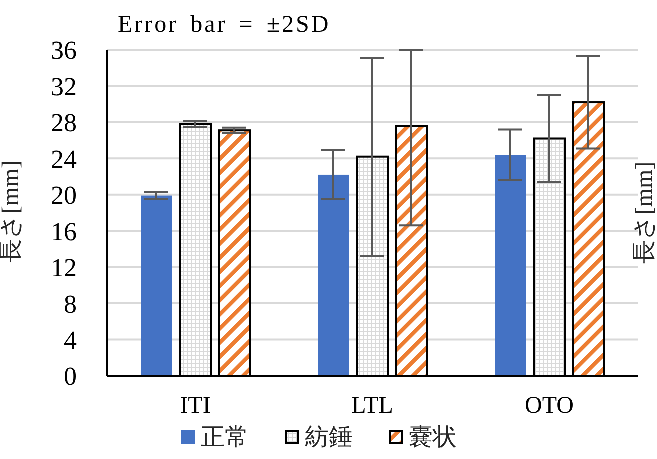 The height and width of the screenshot is (459, 657). I want to click on y-tick-label: 20, so click(64, 195).